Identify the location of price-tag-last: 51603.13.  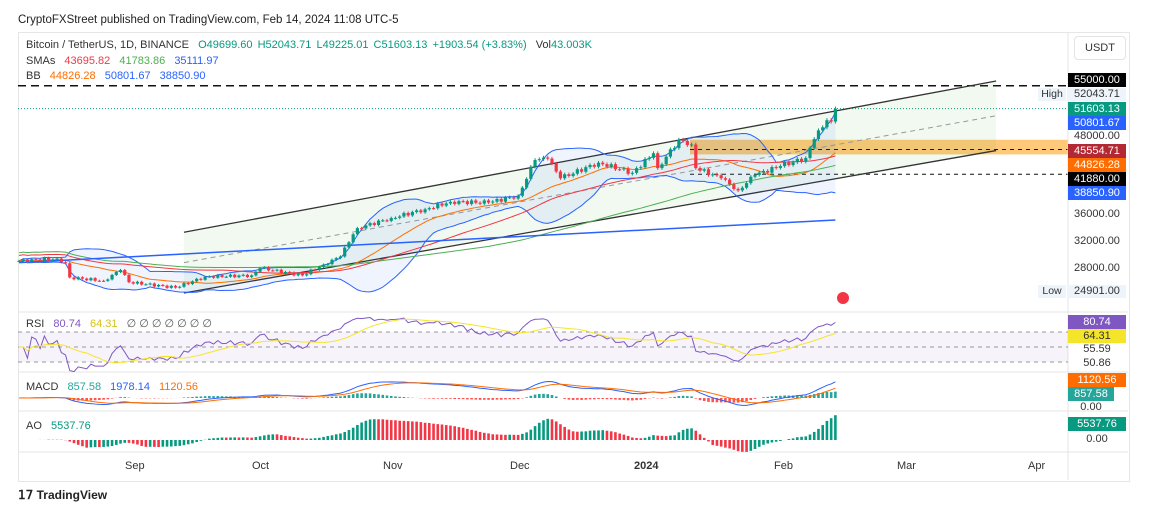
(1097, 109).